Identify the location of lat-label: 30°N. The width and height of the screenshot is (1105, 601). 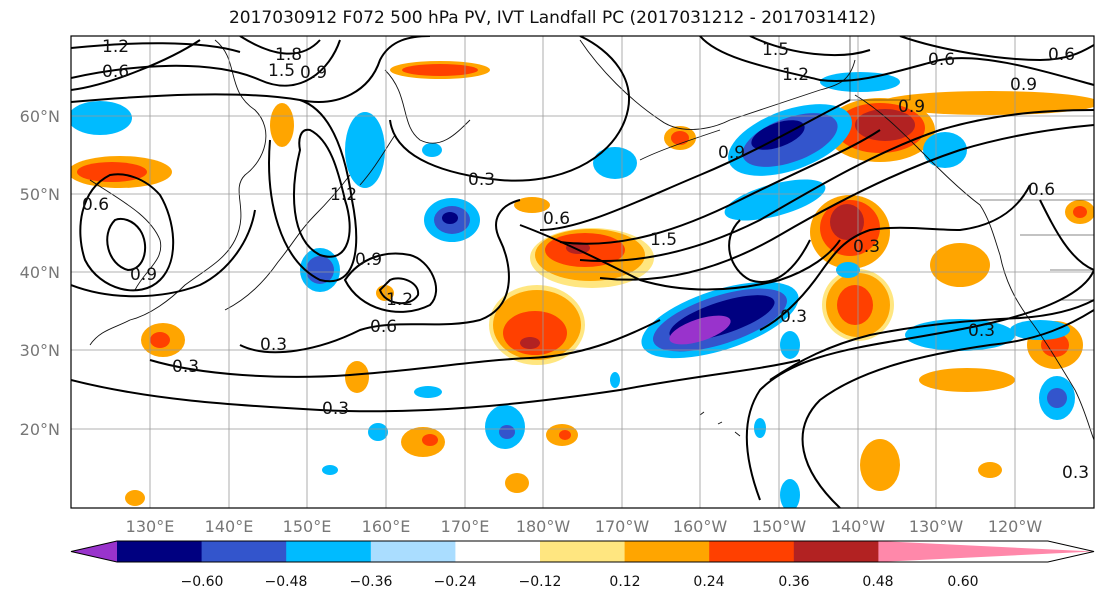
(40, 350).